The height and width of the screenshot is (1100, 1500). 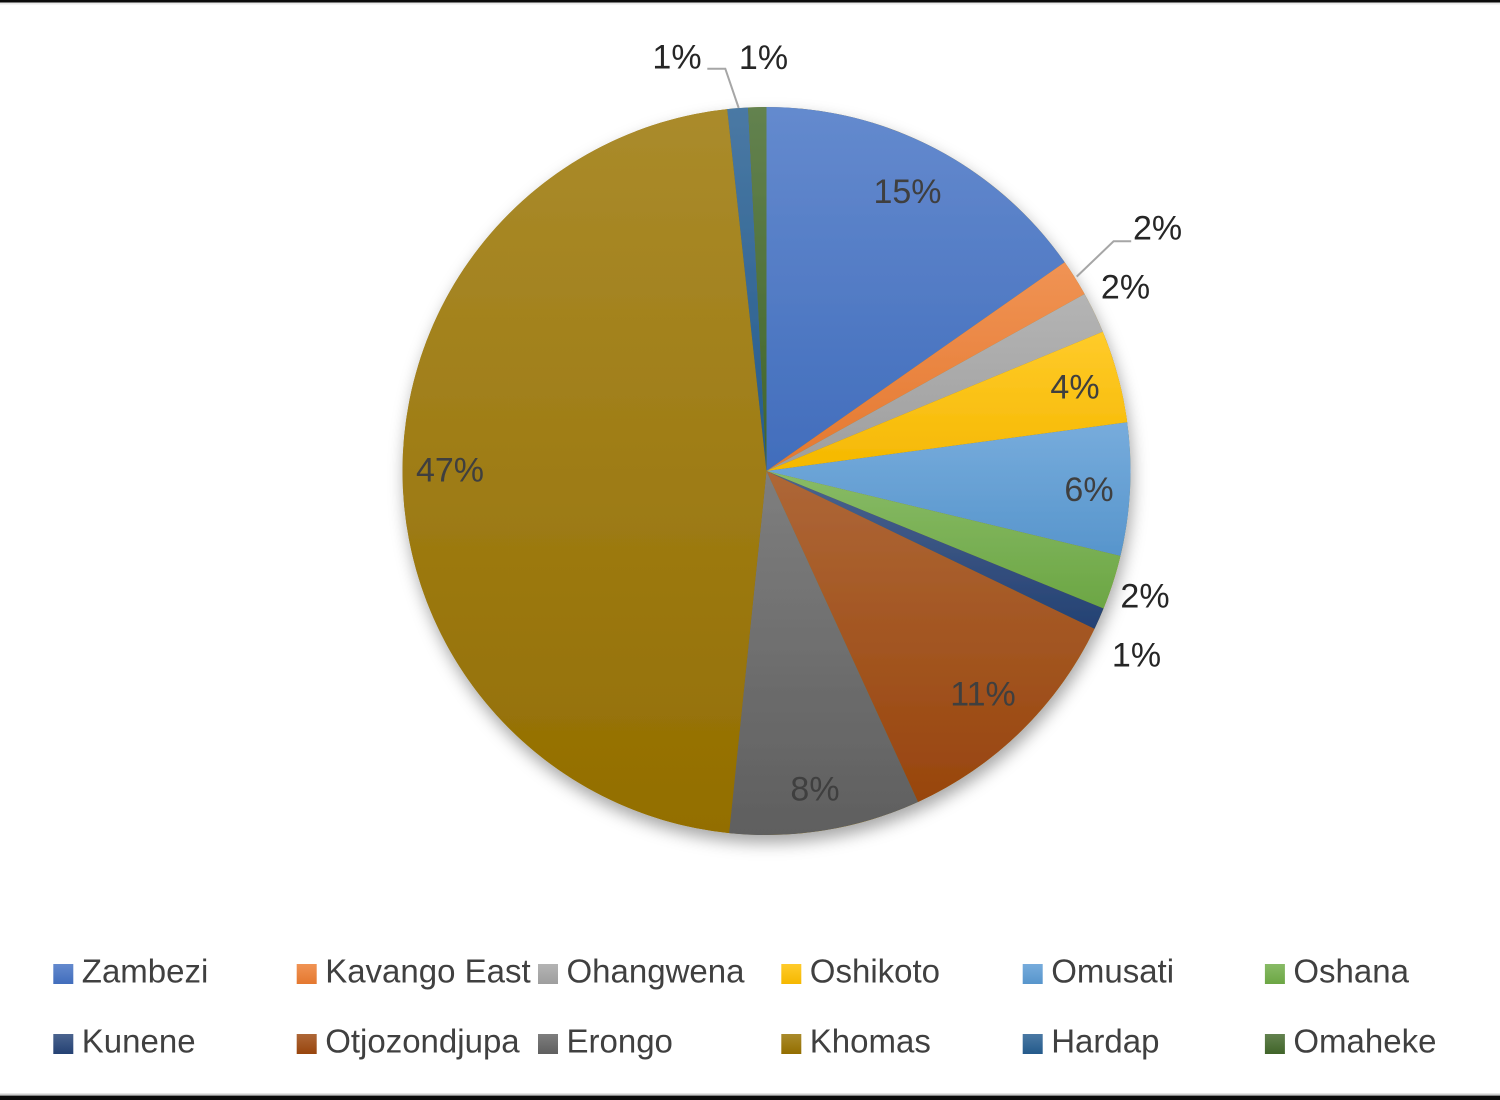 I want to click on svg-text: Ohangwena, so click(x=656, y=971).